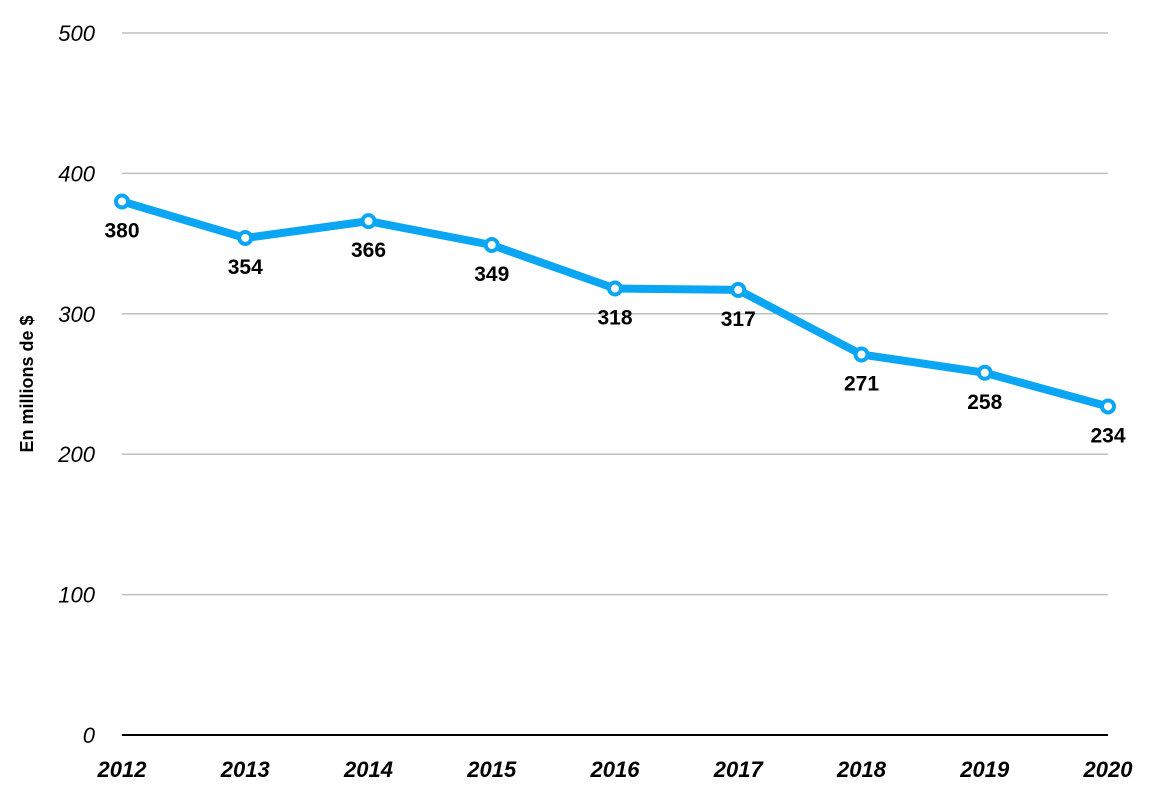 The image size is (1152, 791). What do you see at coordinates (368, 250) in the screenshot?
I see `data-label: 366` at bounding box center [368, 250].